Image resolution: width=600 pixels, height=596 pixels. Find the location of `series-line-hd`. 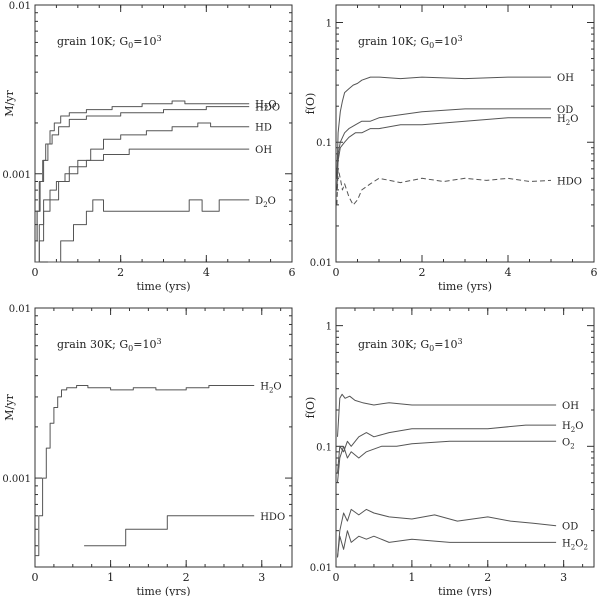

series-line-hd is located at coordinates (142, 192).